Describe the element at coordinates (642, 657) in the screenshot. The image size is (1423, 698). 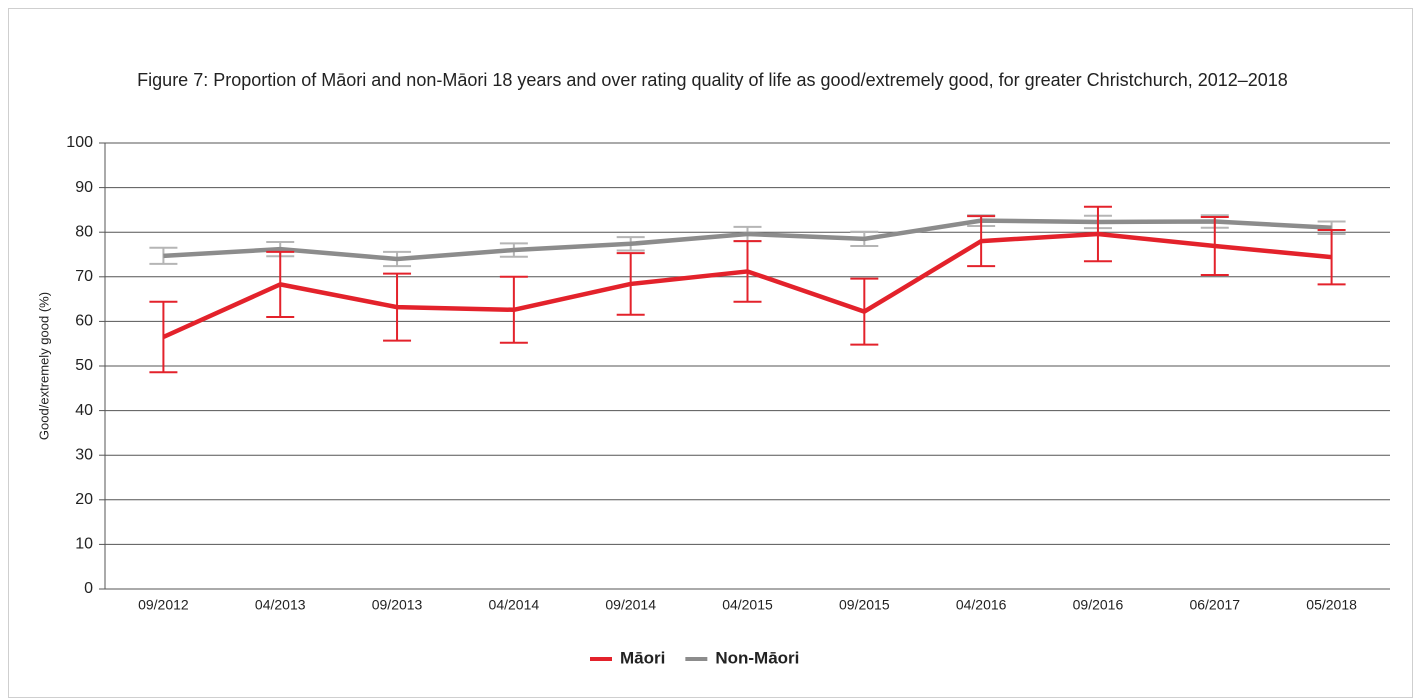
I see `legend-label: Māori` at that location.